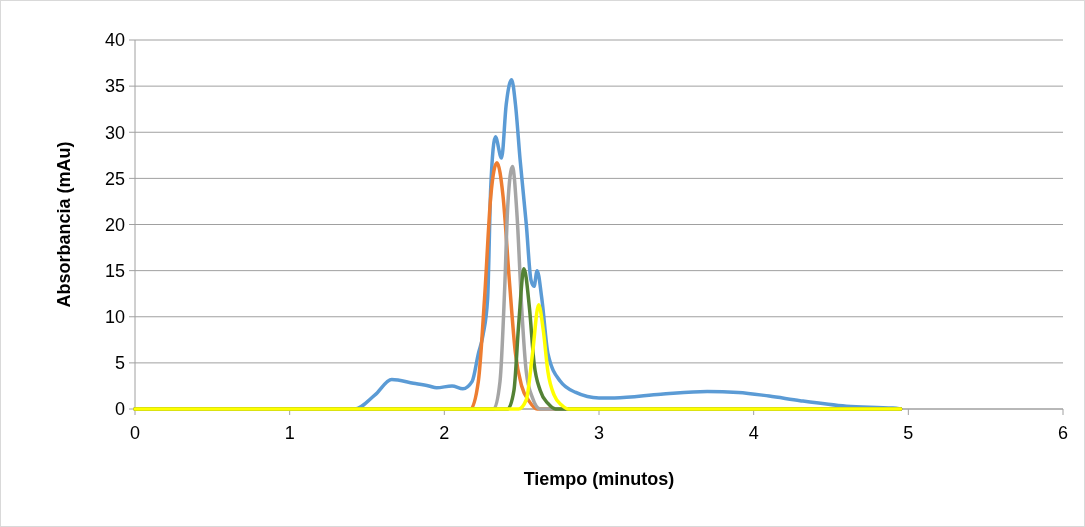 This screenshot has width=1085, height=527. What do you see at coordinates (114, 86) in the screenshot?
I see `y-tick-label: 35` at bounding box center [114, 86].